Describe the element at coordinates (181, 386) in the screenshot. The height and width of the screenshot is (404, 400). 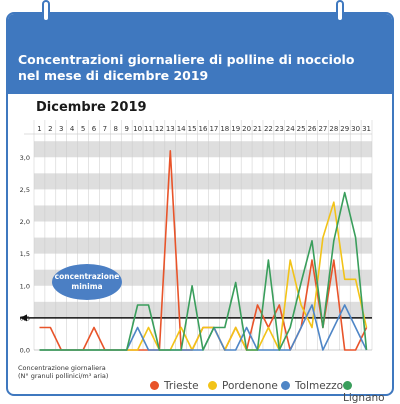
I see `legend-label-trieste: Trieste` at that location.